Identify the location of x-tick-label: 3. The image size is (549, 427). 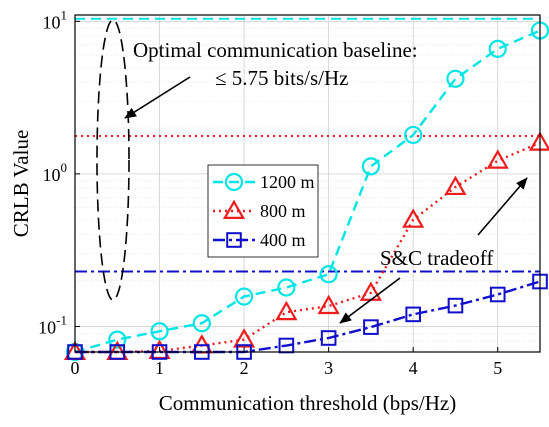
(328, 368).